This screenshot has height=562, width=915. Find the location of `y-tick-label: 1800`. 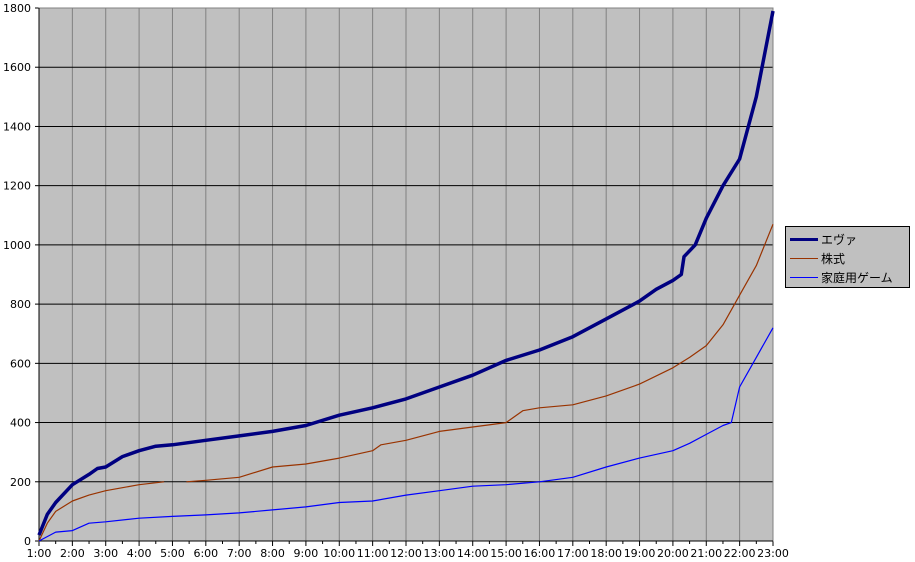

y-tick-label: 1800 is located at coordinates (17, 8).